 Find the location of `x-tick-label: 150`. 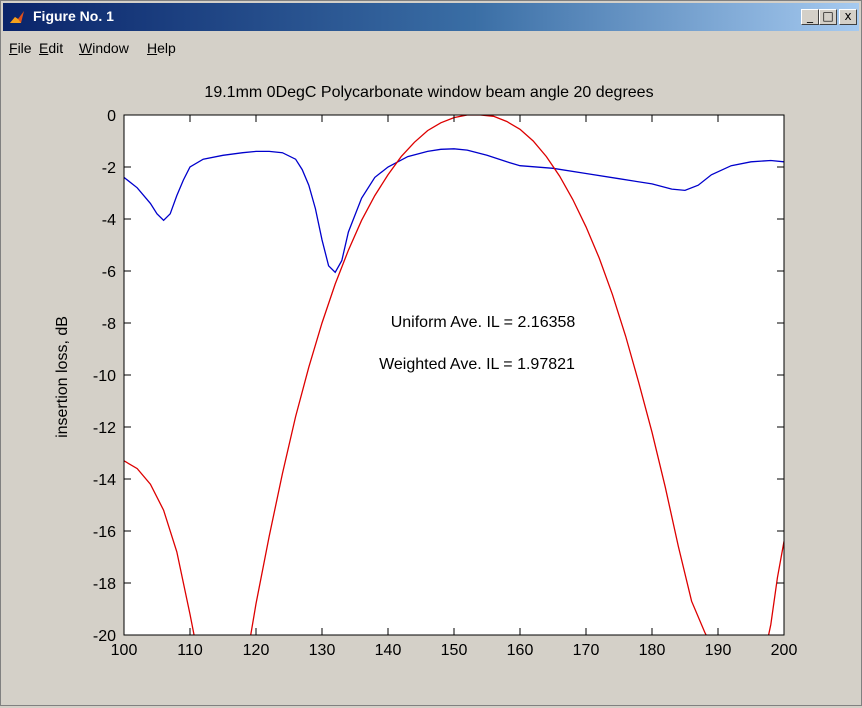

x-tick-label: 150 is located at coordinates (454, 650).